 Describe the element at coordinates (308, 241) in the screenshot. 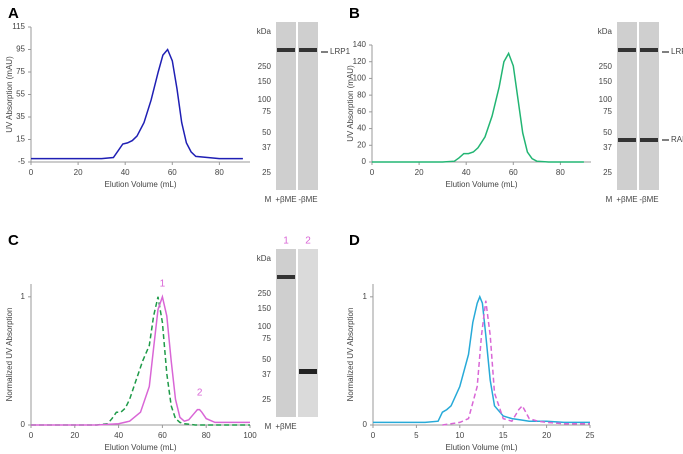

I see `gel-lane-number: 2` at that location.